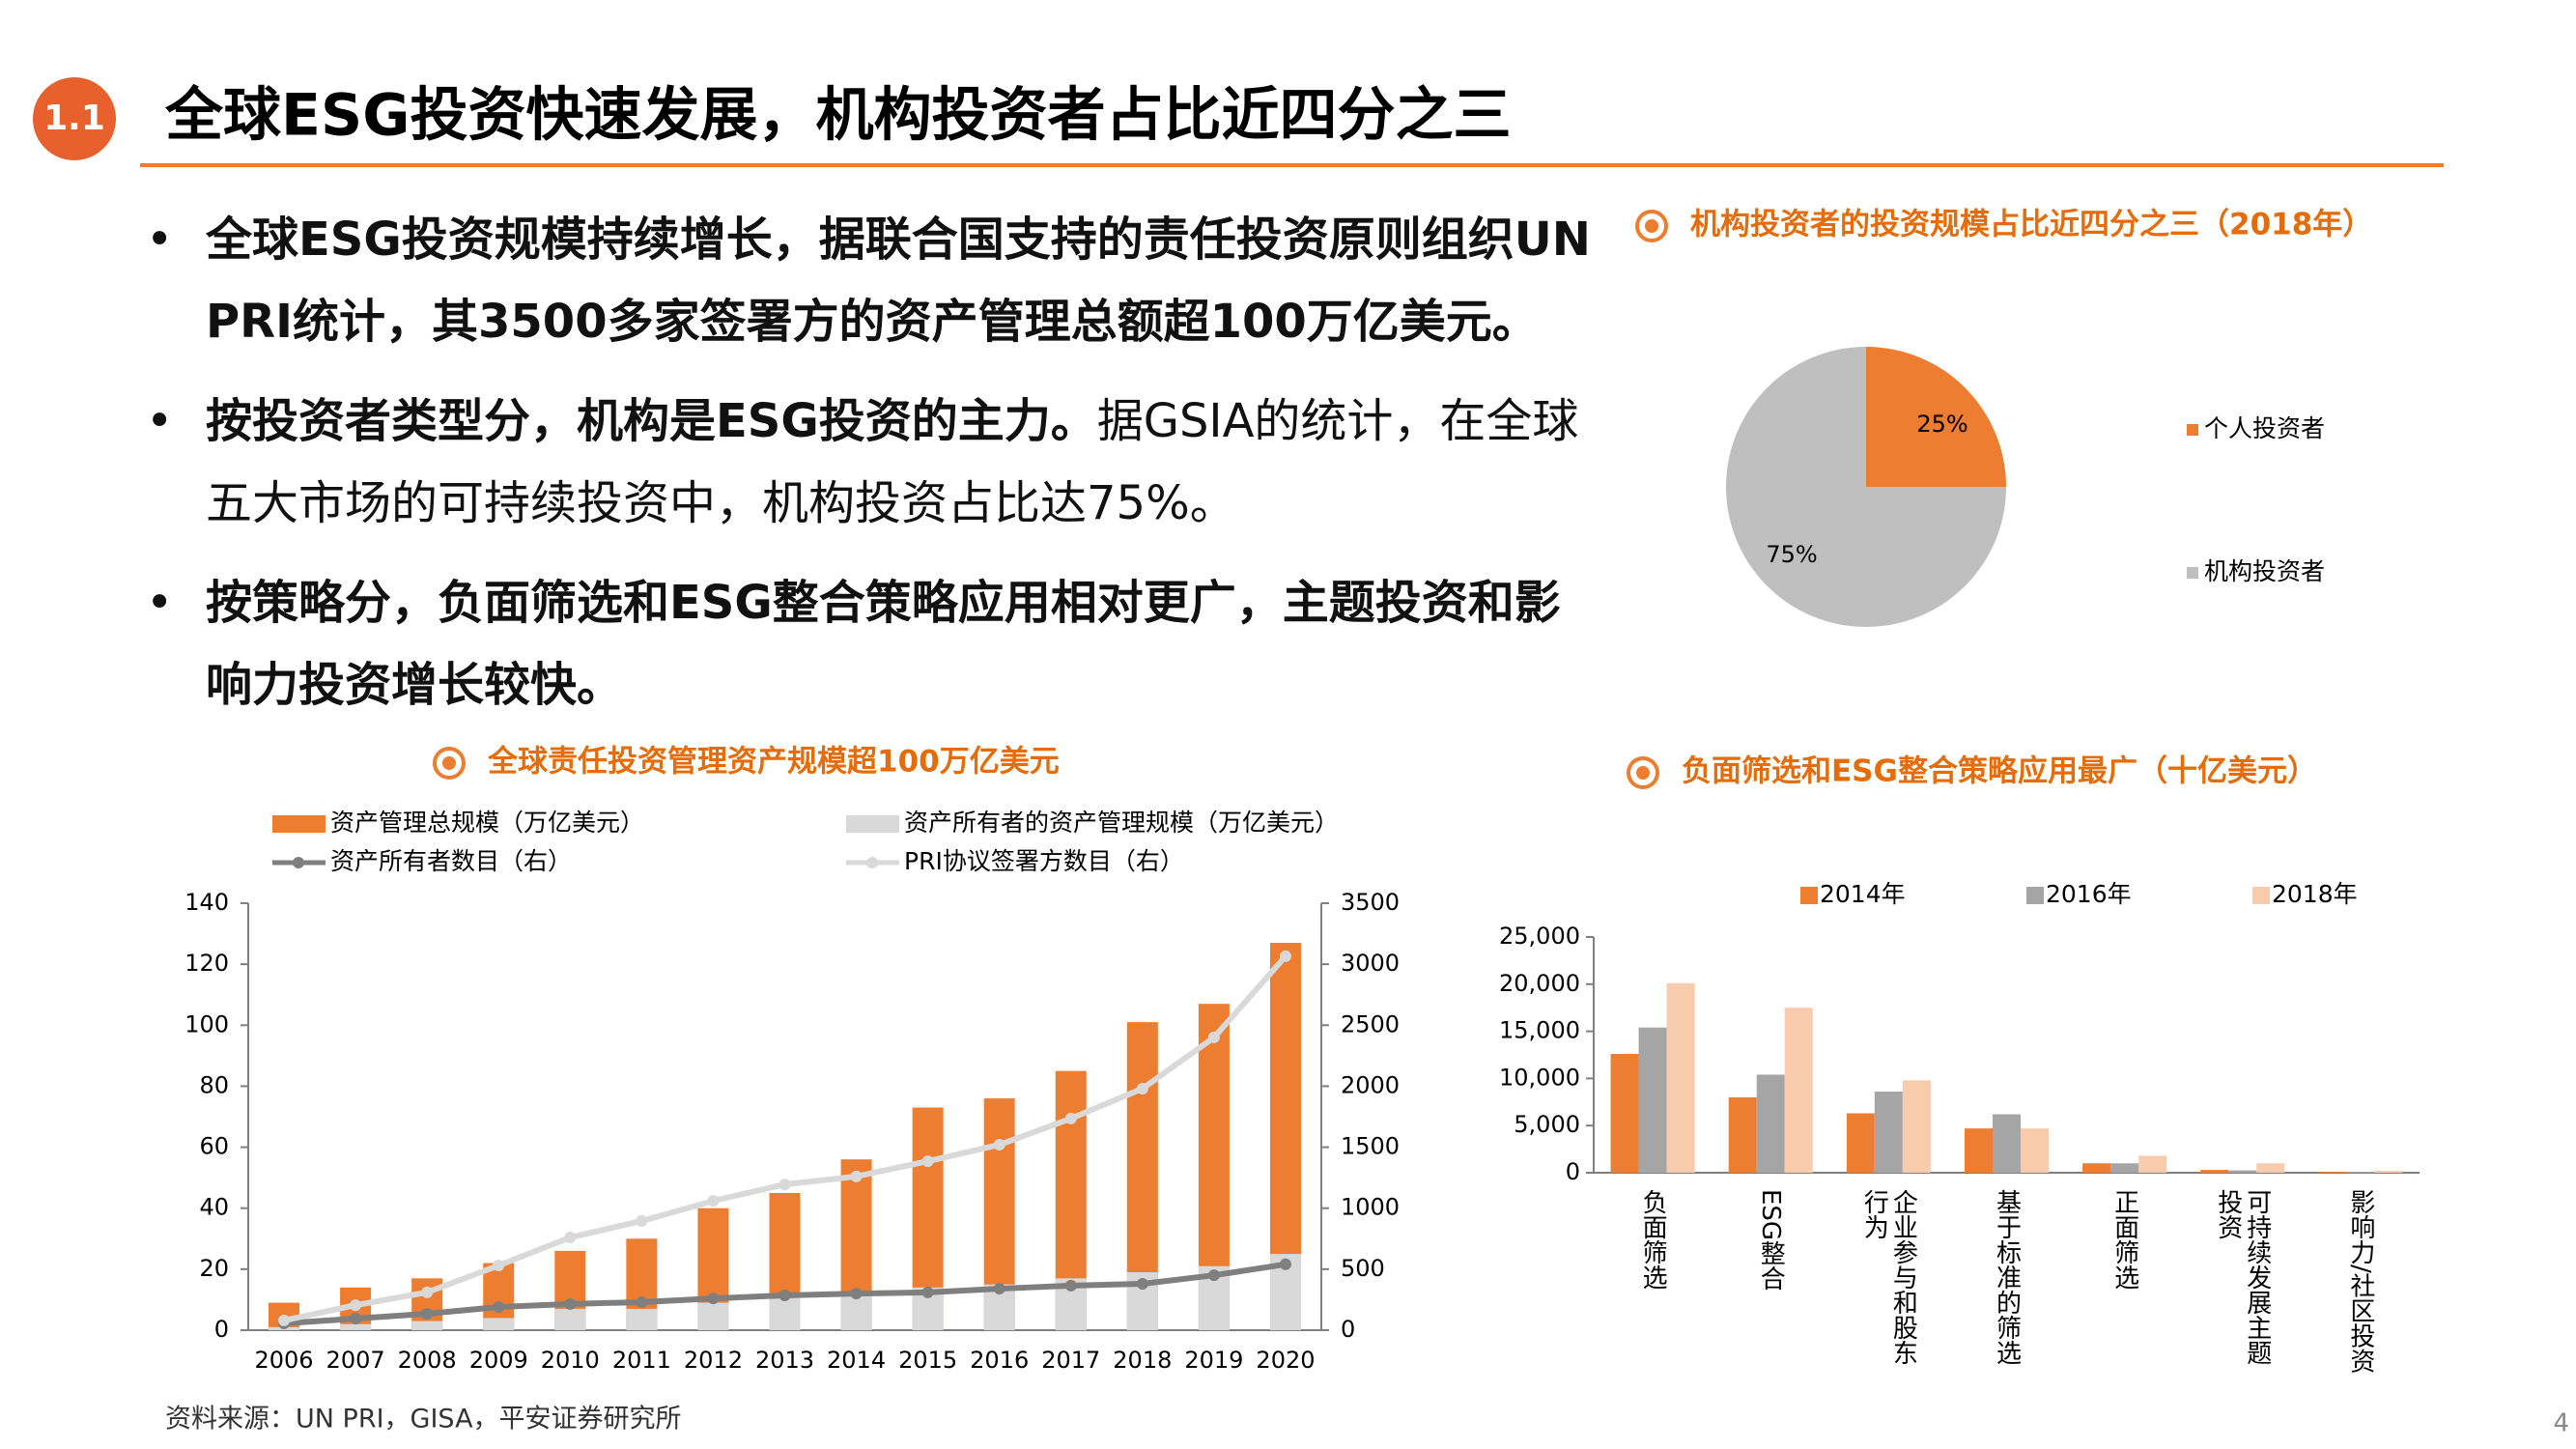  Describe the element at coordinates (1142, 1360) in the screenshot. I see `x-tick-label: 2018` at that location.